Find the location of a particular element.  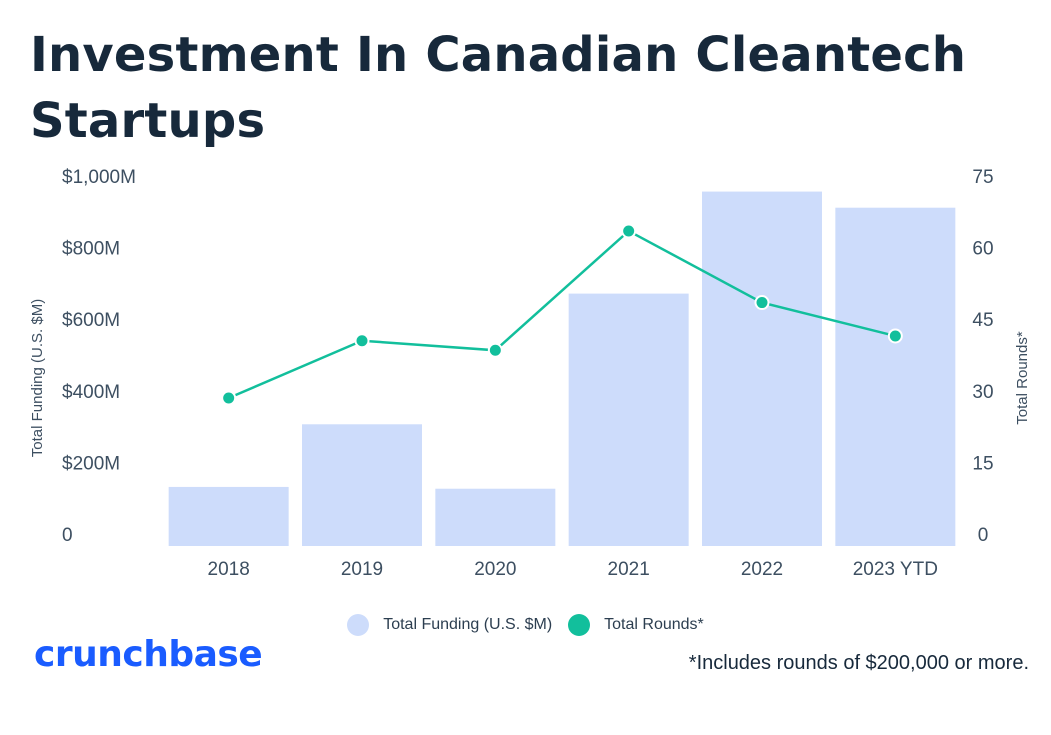

bar-2020 is located at coordinates (495, 517).